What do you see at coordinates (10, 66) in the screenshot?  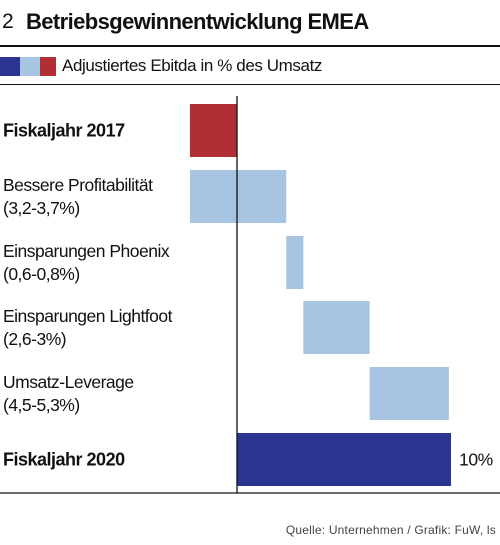 I see `legend-swatch-end` at bounding box center [10, 66].